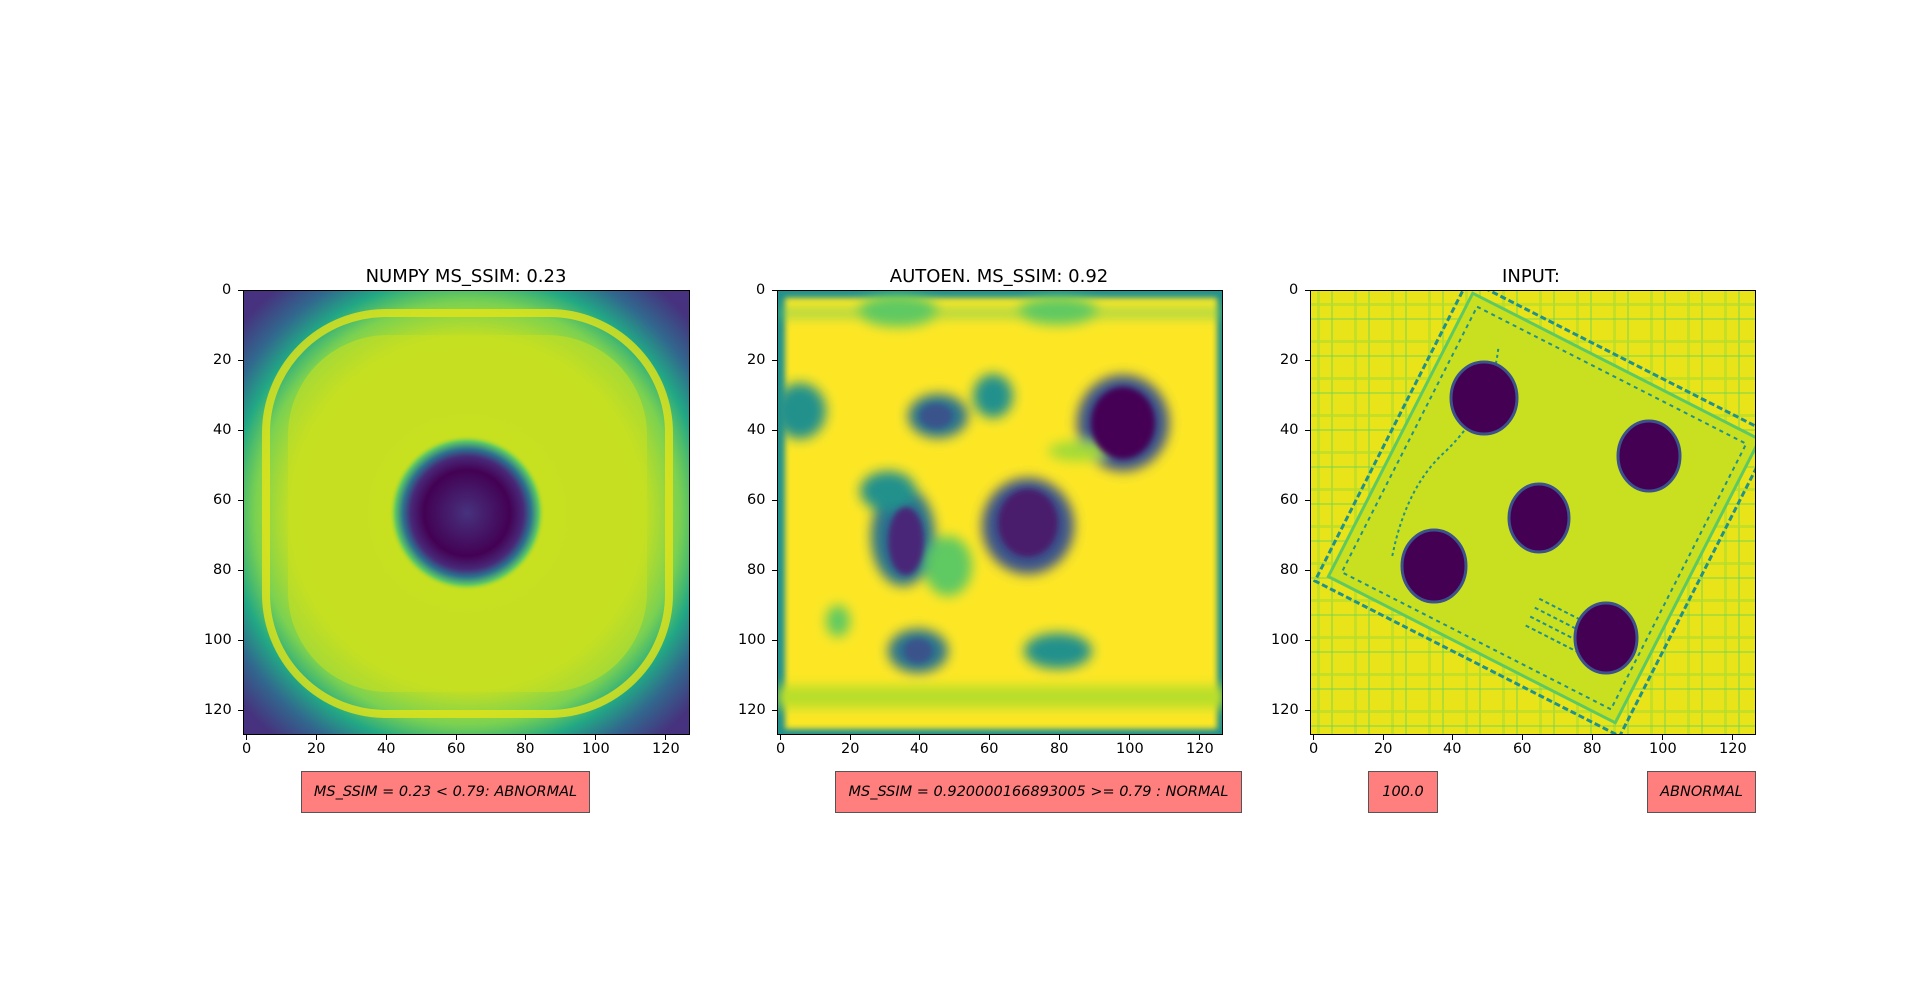 Image resolution: width=1923 pixels, height=1000 pixels. What do you see at coordinates (989, 749) in the screenshot?
I see `panel2-xtick-60: 60` at bounding box center [989, 749].